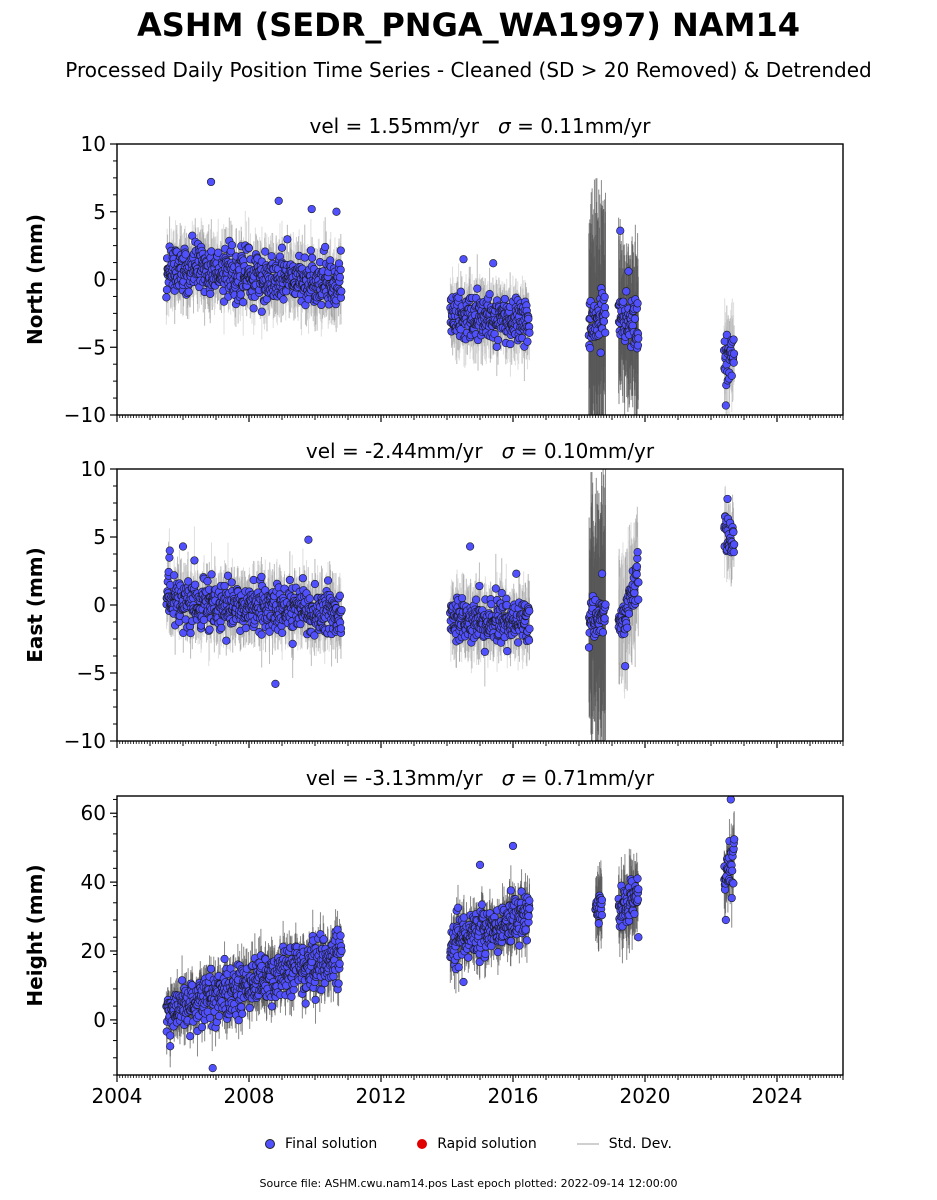 Image resolution: width=937 pixels, height=1200 pixels. I want to click on y-tick-label: 5, so click(99, 212).